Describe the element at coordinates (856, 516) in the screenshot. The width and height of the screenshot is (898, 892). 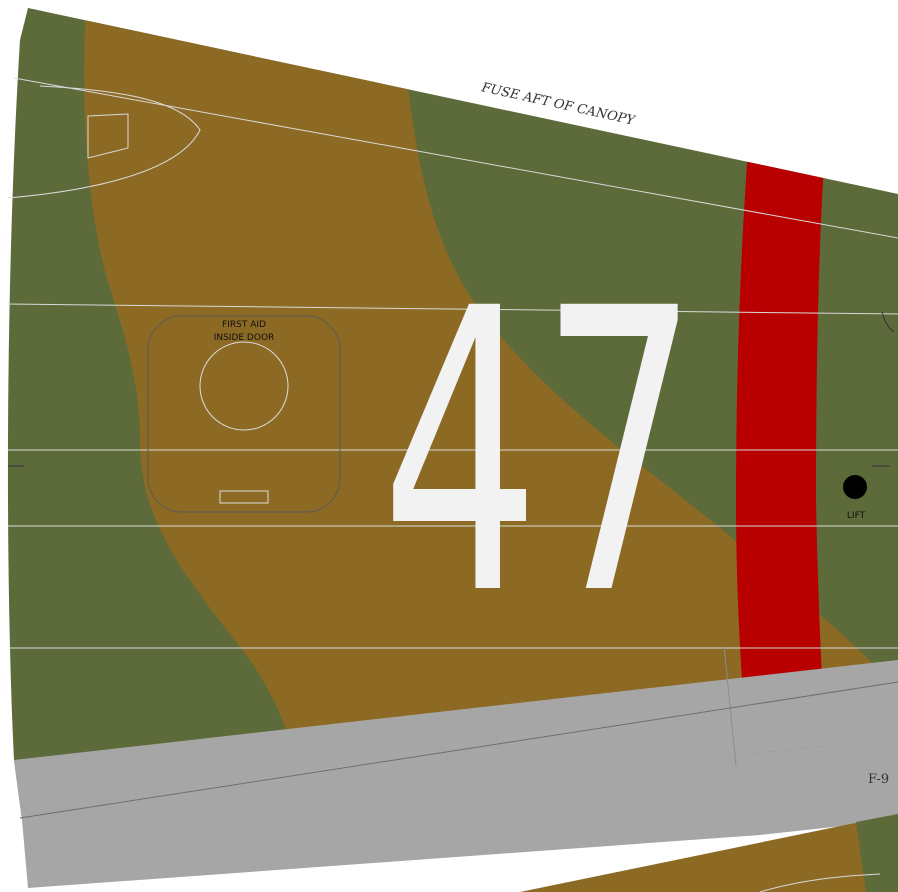
I see `lift-point-label: LIFT` at that location.